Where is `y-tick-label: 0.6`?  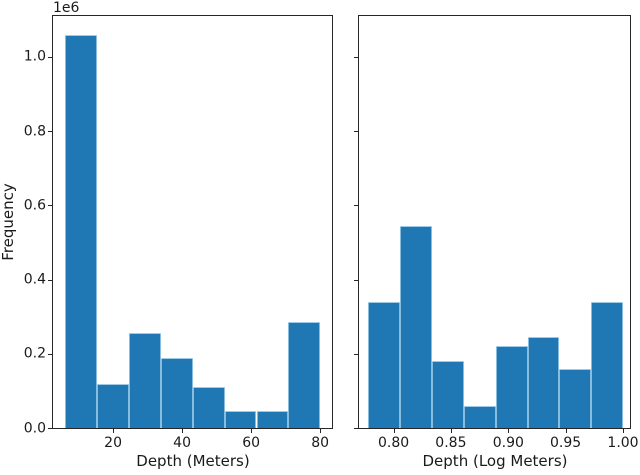
y-tick-label: 0.6 is located at coordinates (34, 205).